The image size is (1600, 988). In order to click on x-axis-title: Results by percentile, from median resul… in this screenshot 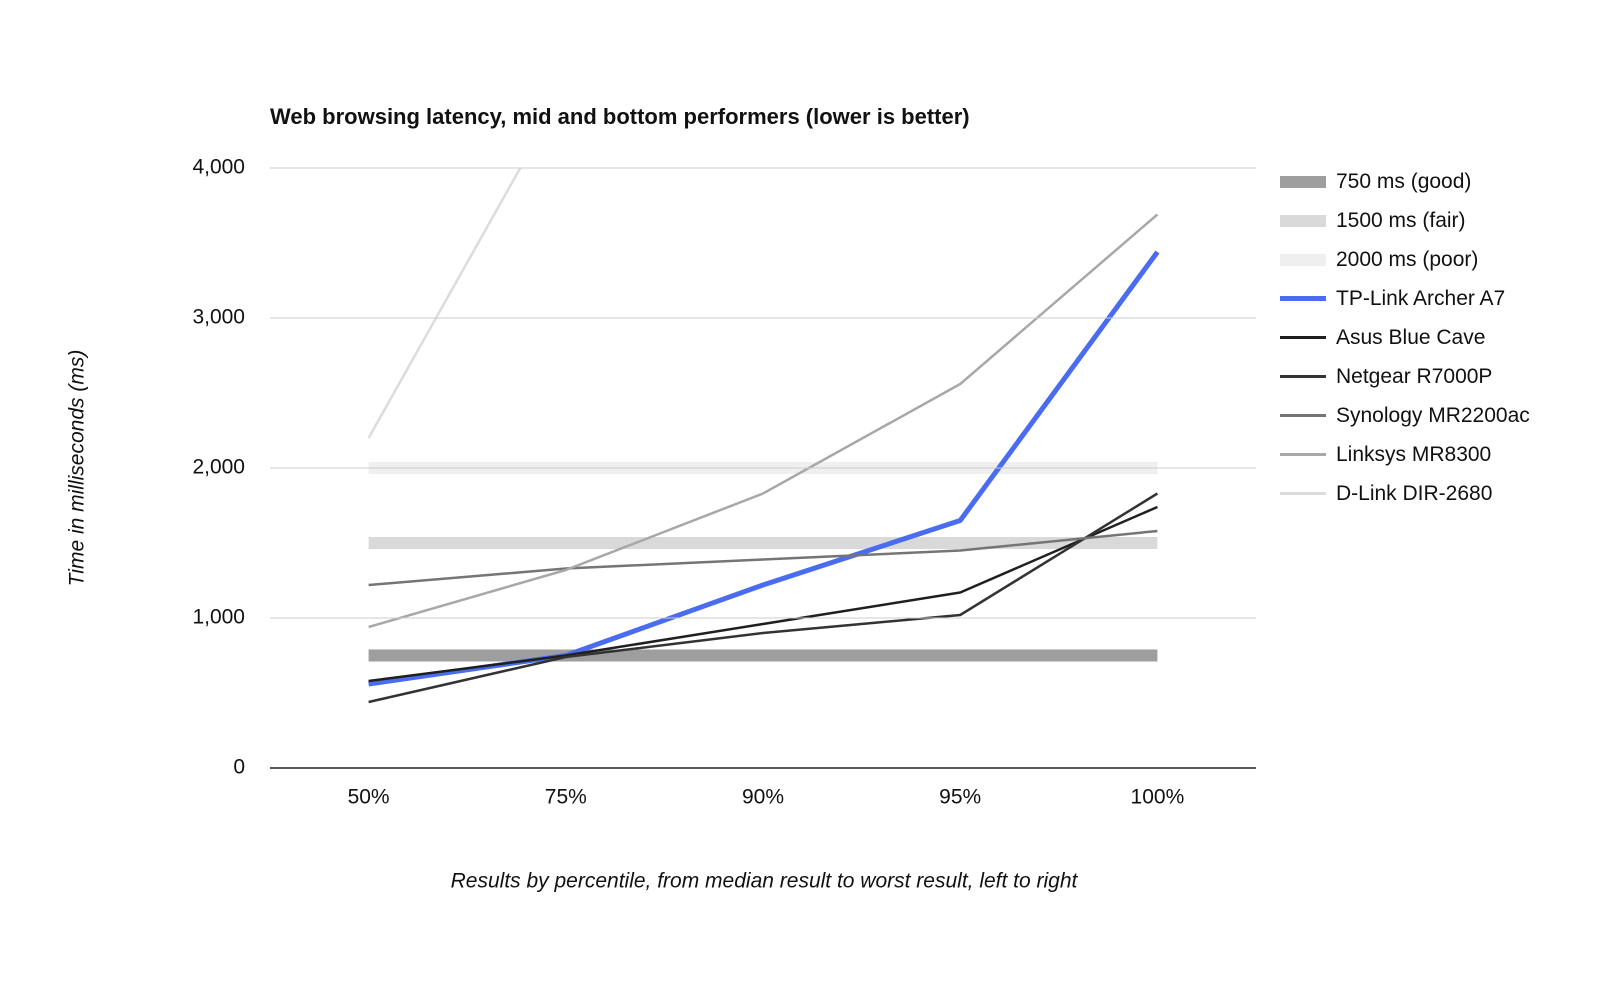, I will do `click(765, 881)`.